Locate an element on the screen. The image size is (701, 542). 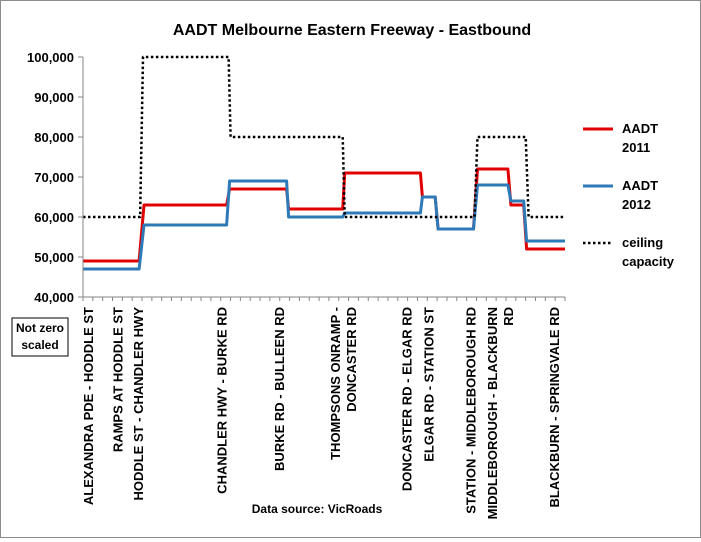
x-category-text: RD is located at coordinates (508, 316).